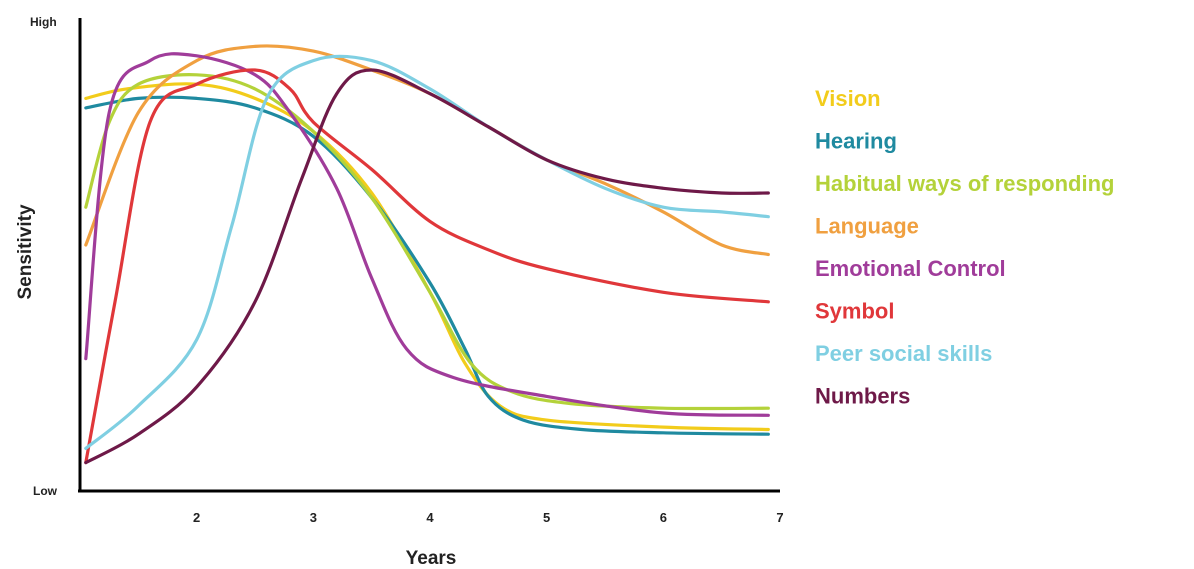  What do you see at coordinates (903, 353) in the screenshot?
I see `legend-entry-peer-social-skills: Peer social skills` at bounding box center [903, 353].